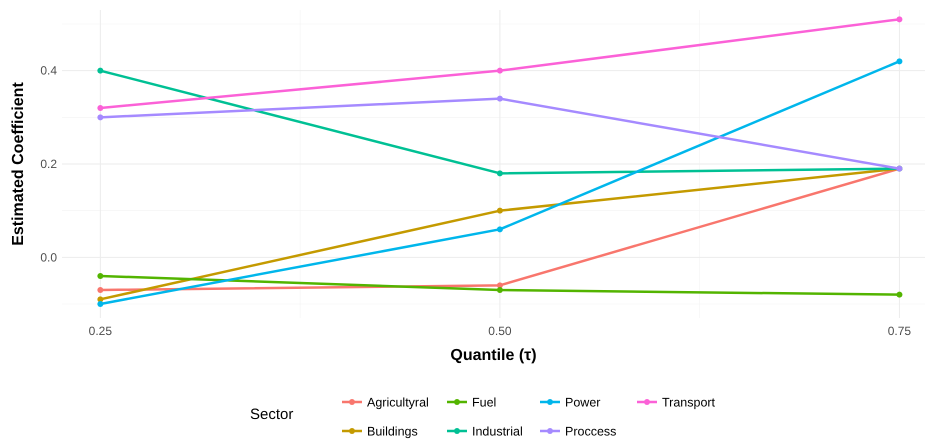  I want to click on y-tick-label: 0.2, so click(49, 164).